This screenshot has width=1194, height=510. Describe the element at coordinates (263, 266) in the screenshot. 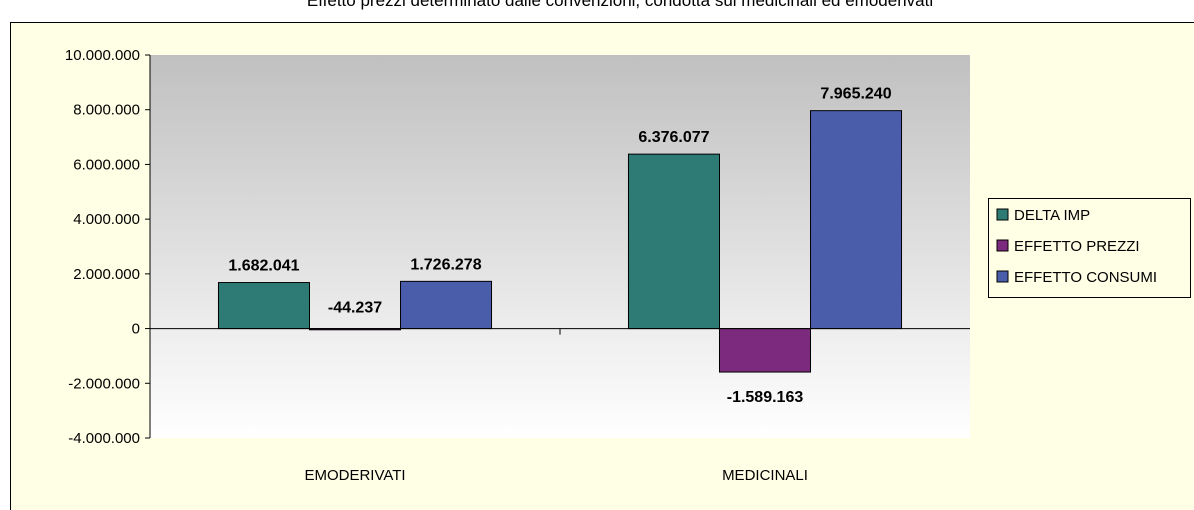

I see `value-label: 1.682.041` at that location.